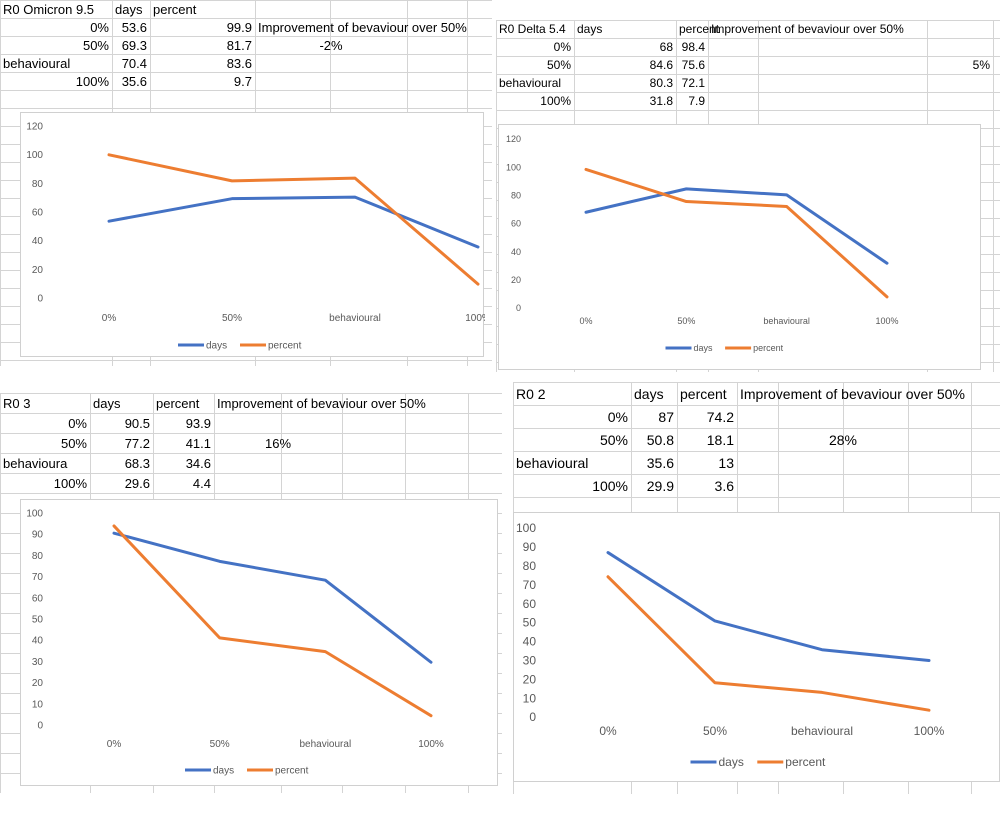  I want to click on cell-percent: 99.9, so click(239, 27).